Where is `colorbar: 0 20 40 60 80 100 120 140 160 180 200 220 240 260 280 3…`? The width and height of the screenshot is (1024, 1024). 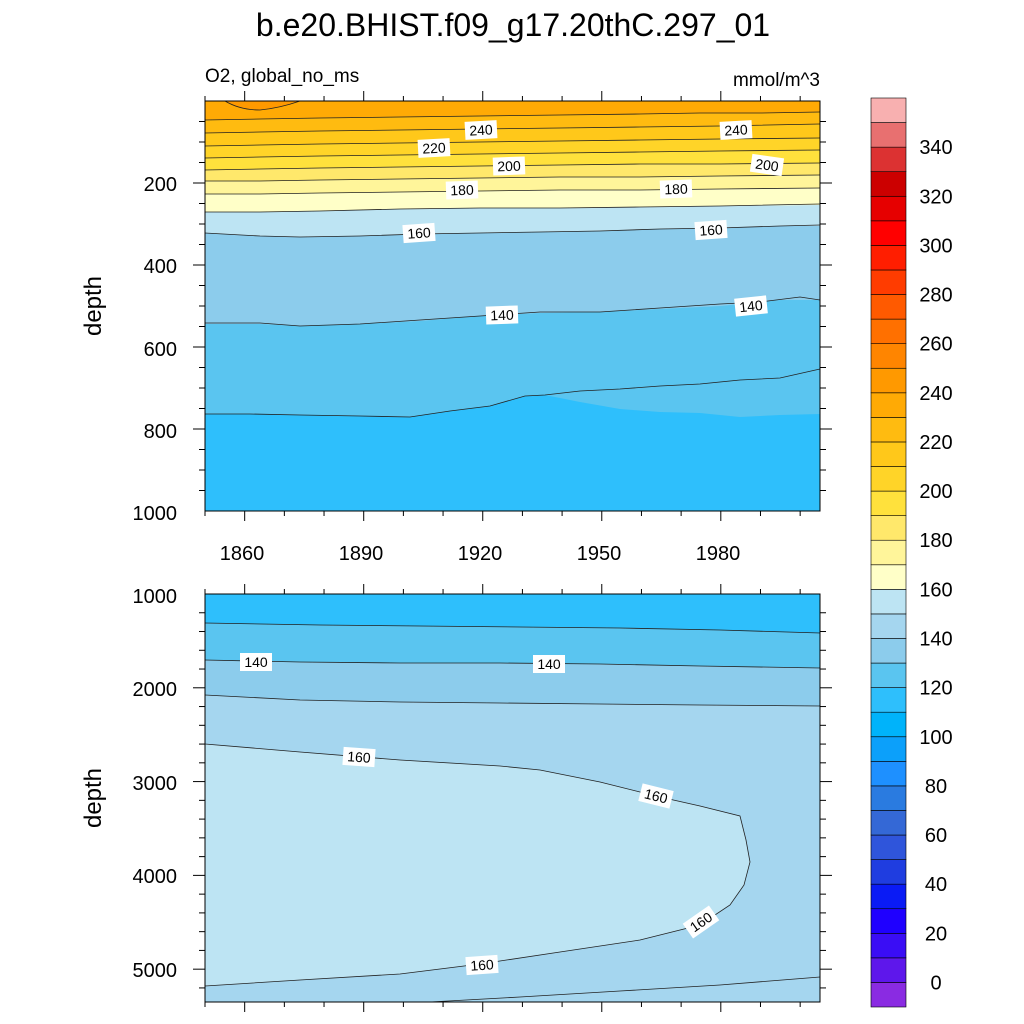 colorbar: 0 20 40 60 80 100 120 140 160 180 200 220 240 260 280 3… is located at coordinates (911, 552).